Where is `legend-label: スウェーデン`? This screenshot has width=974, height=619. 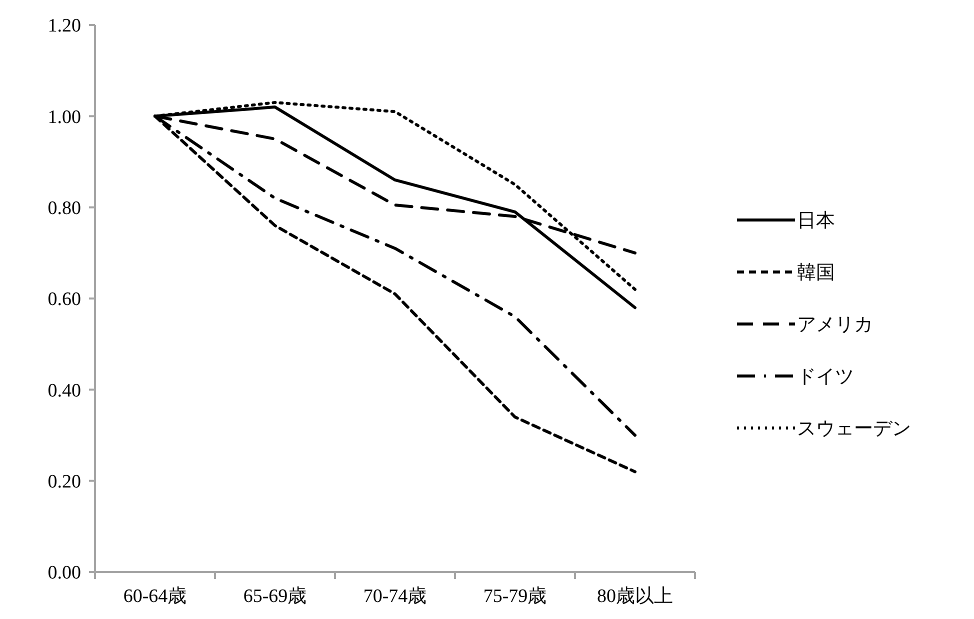 legend-label: スウェーデン is located at coordinates (854, 429).